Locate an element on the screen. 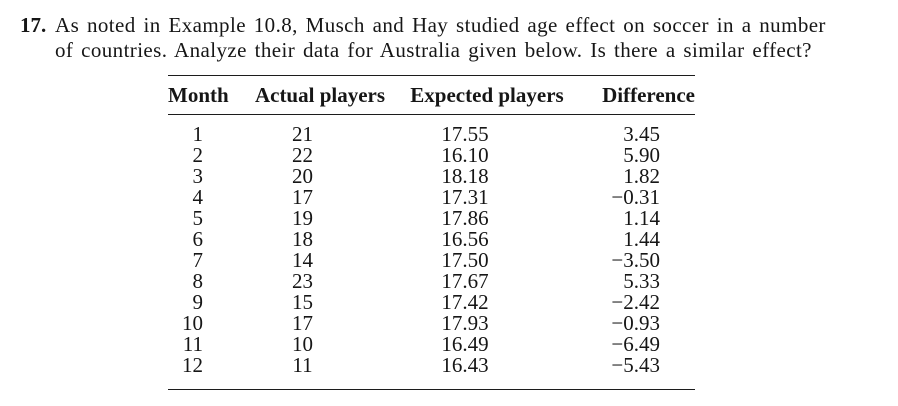 The height and width of the screenshot is (406, 898). cell-difference: 1.44 is located at coordinates (641, 239).